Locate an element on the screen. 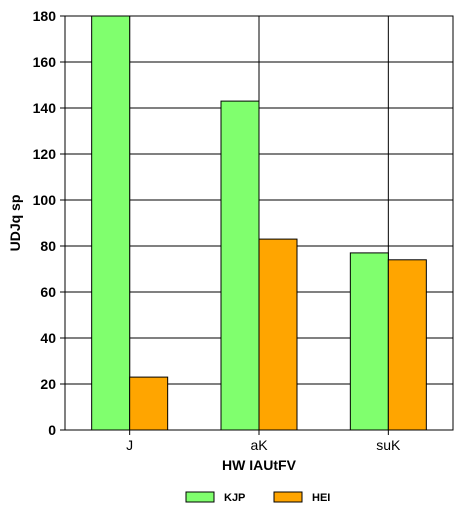 The width and height of the screenshot is (462, 528). y-tick-label: 100 is located at coordinates (45, 200).